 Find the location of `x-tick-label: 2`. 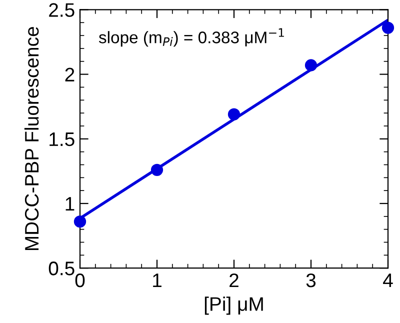

x-tick-label: 2 is located at coordinates (234, 280).